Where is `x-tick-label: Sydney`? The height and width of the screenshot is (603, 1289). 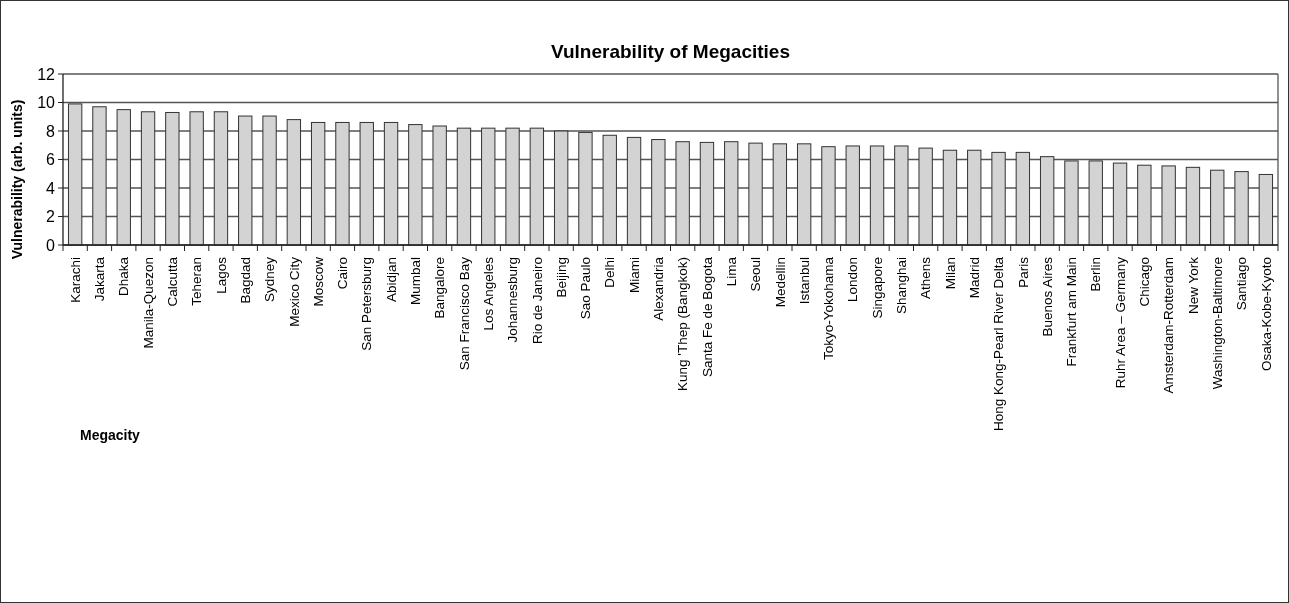 x-tick-label: Sydney is located at coordinates (270, 279).